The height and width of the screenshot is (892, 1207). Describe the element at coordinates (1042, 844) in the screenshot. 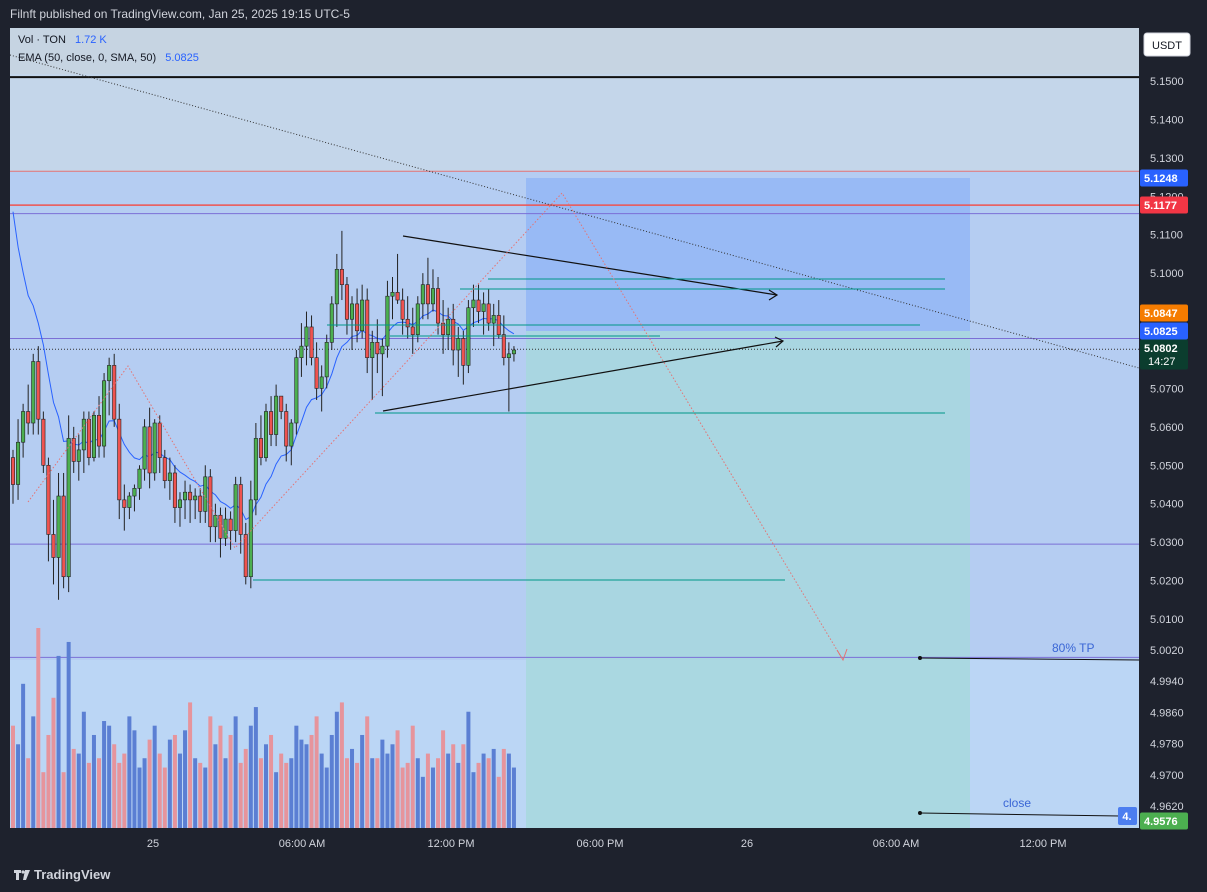

I see `time-tick-label: 12:00 PM` at that location.